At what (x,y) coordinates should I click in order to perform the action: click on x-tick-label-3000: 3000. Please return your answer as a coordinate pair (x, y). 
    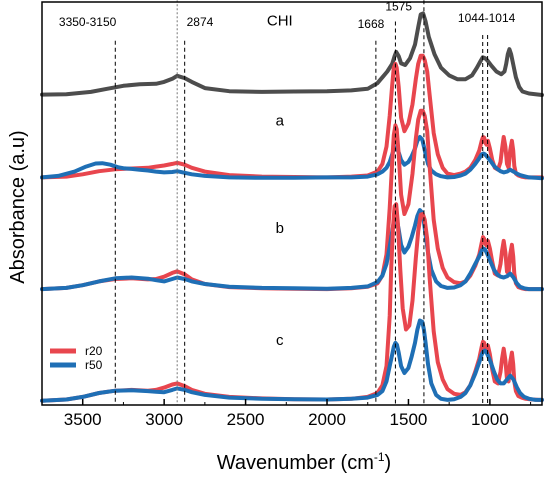
    Looking at the image, I should click on (164, 419).